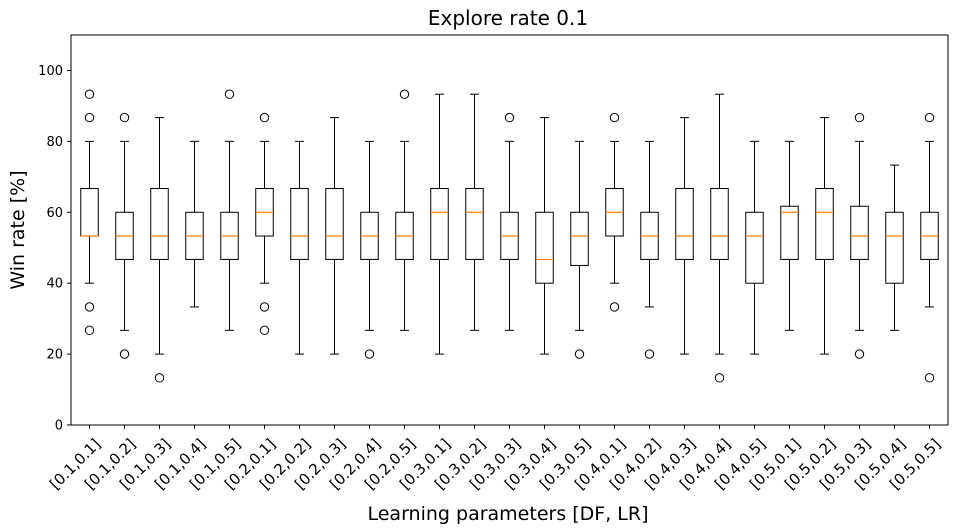 This screenshot has width=970, height=532. What do you see at coordinates (369, 249) in the screenshot?
I see `box-[0.2,0.4]` at bounding box center [369, 249].